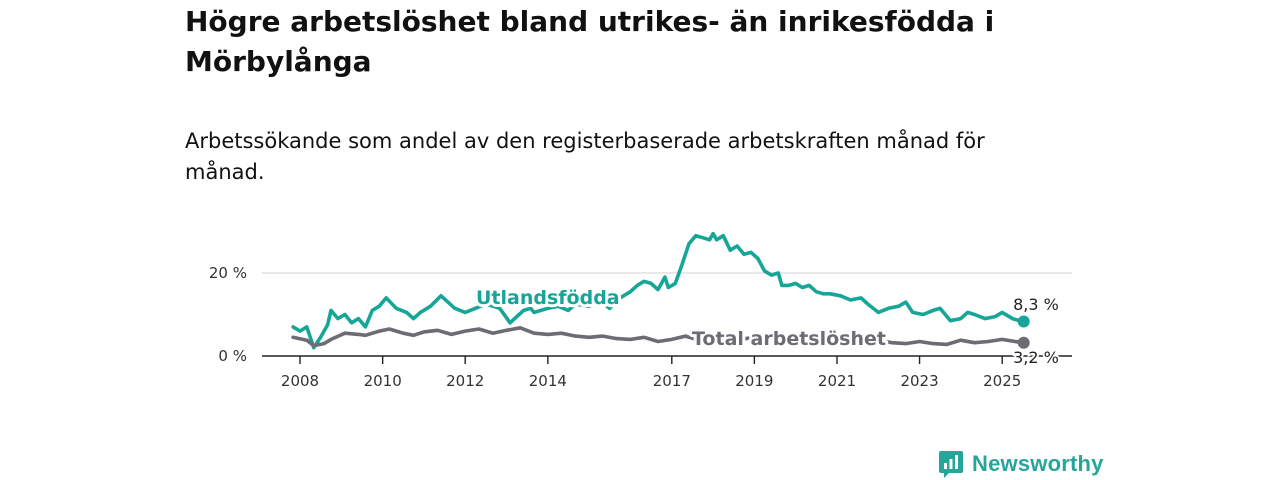 This screenshot has height=480, width=1280. I want to click on series-end-value: 3,2 %, so click(1036, 357).